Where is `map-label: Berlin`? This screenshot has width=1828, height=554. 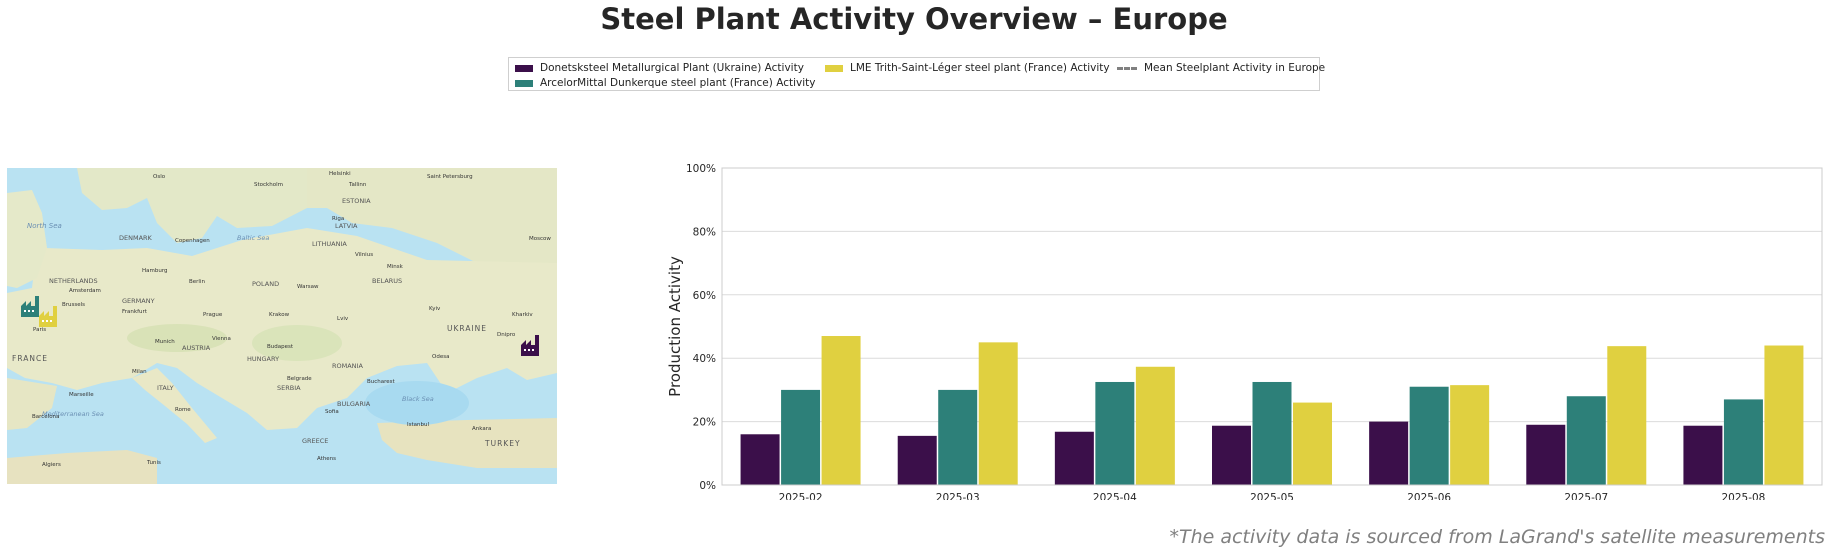 map-label: Berlin is located at coordinates (197, 282).